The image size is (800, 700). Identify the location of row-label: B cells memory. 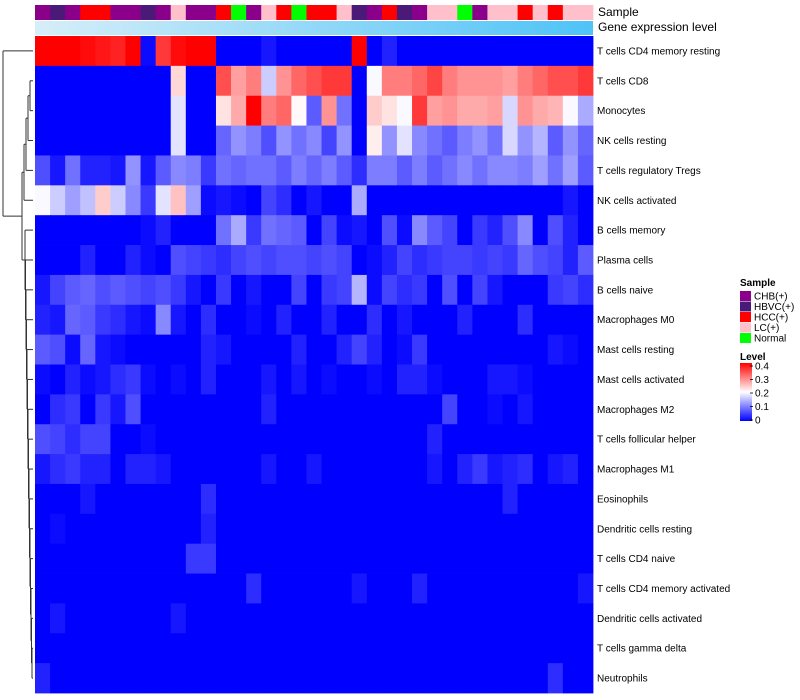
(631, 231).